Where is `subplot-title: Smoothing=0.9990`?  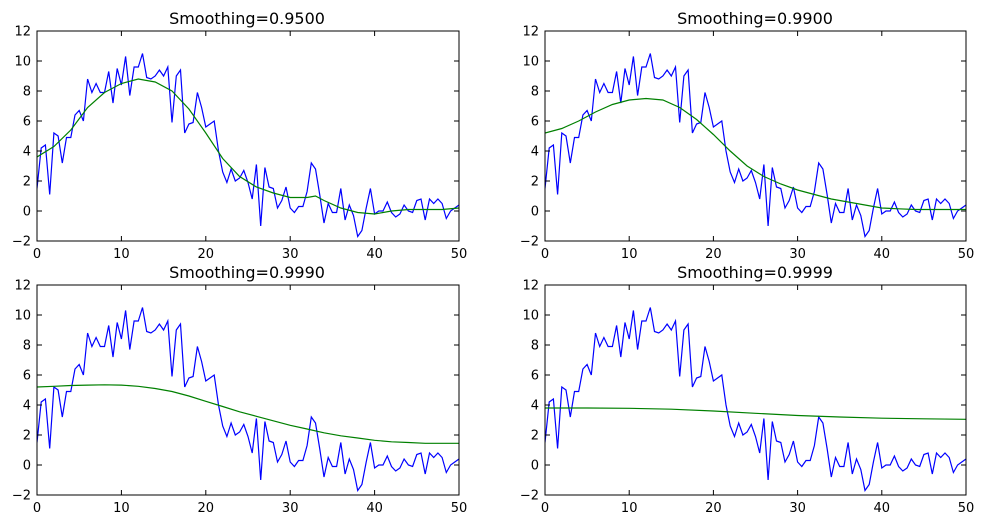 subplot-title: Smoothing=0.9990 is located at coordinates (247, 272).